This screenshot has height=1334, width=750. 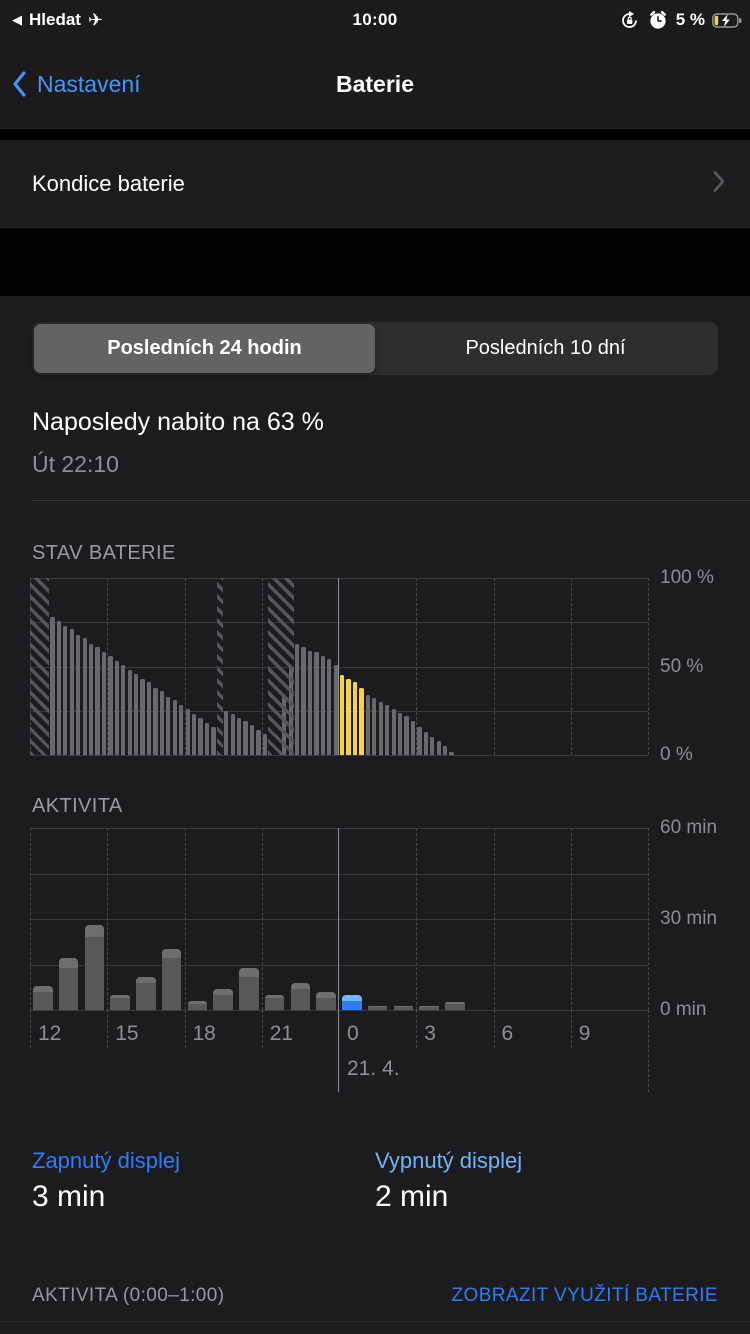 I want to click on battery-health-label: Kondice baterie, so click(x=108, y=183).